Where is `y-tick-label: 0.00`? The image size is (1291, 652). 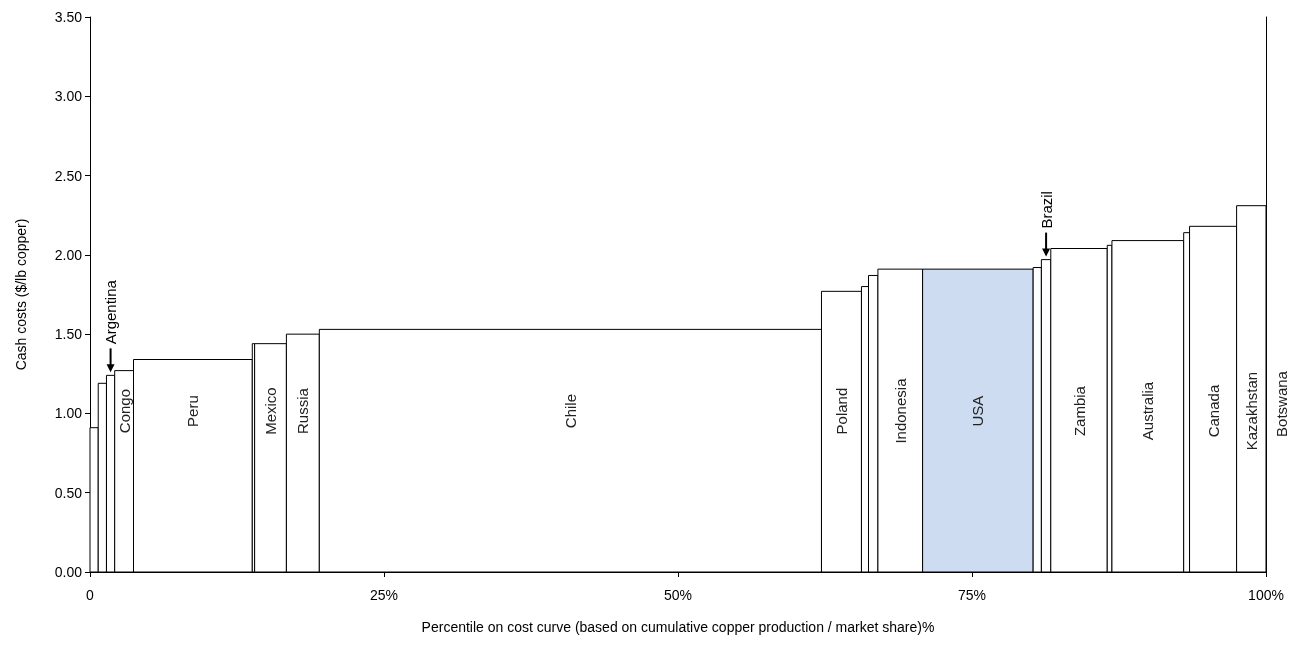 y-tick-label: 0.00 is located at coordinates (68, 572).